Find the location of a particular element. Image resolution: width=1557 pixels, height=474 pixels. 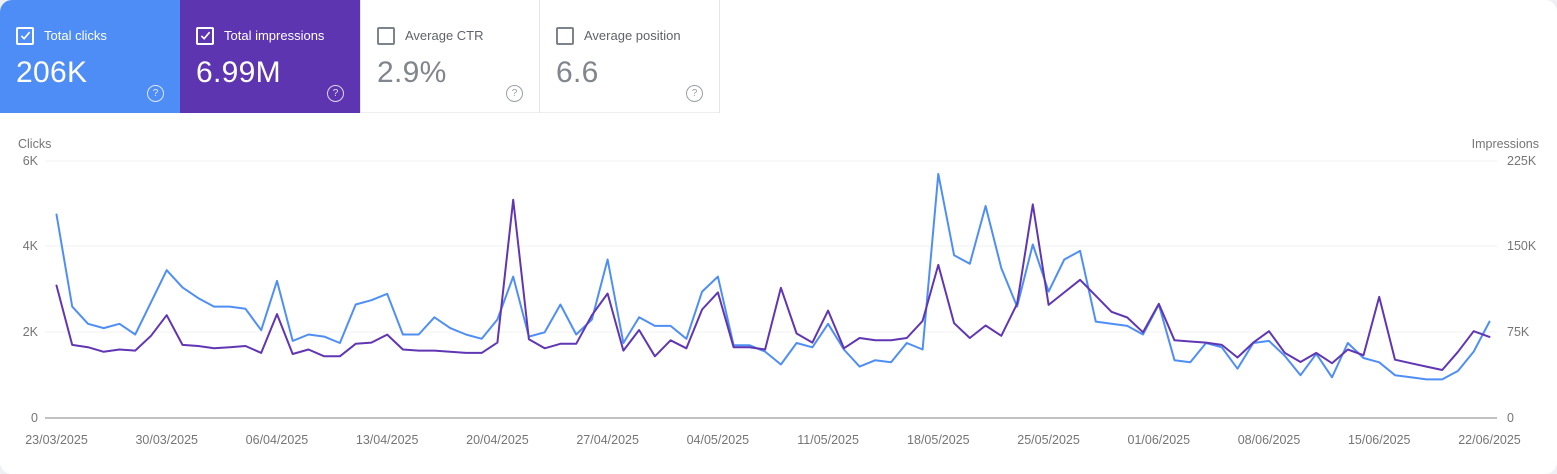

metric-card-total-clicks: Total clicks 206K ? is located at coordinates (90, 56).